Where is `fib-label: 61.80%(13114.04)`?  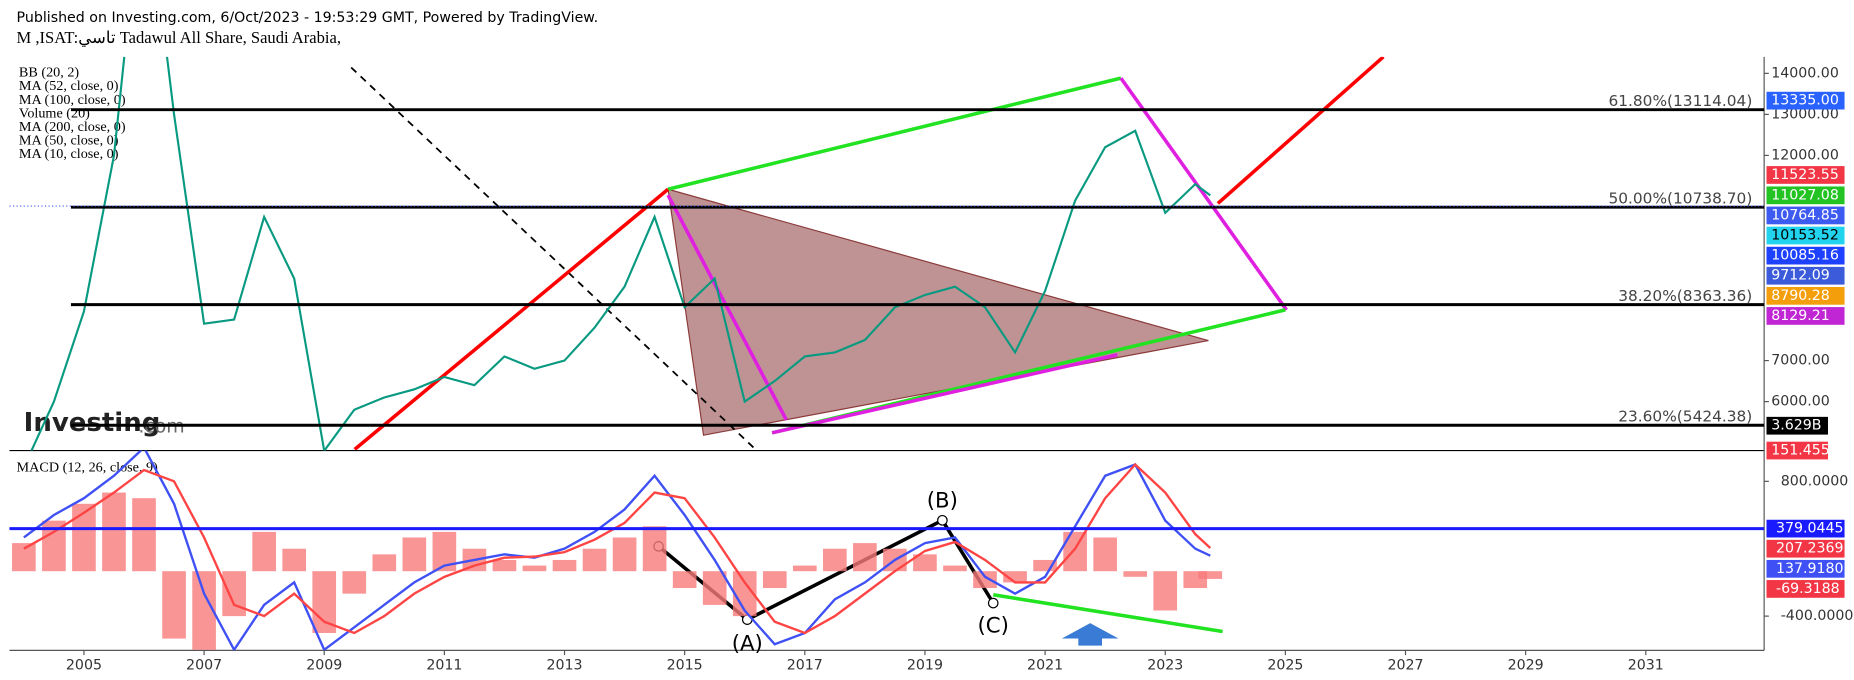 fib-label: 61.80%(13114.04) is located at coordinates (1680, 101).